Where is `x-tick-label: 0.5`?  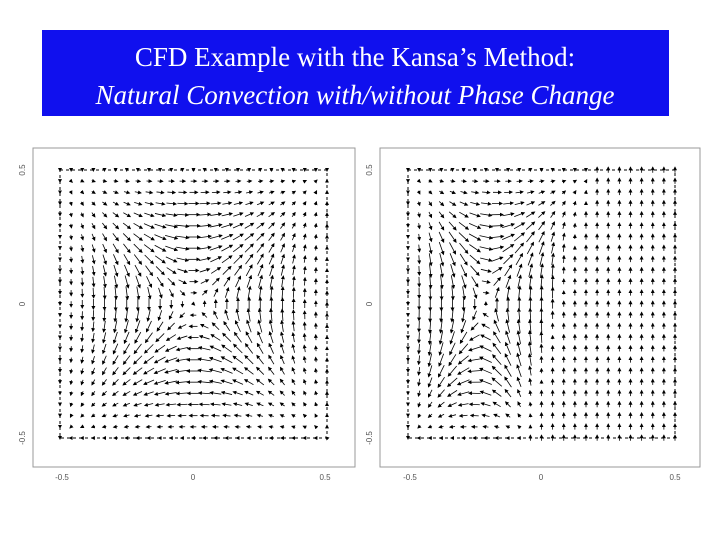 x-tick-label: 0.5 is located at coordinates (675, 477).